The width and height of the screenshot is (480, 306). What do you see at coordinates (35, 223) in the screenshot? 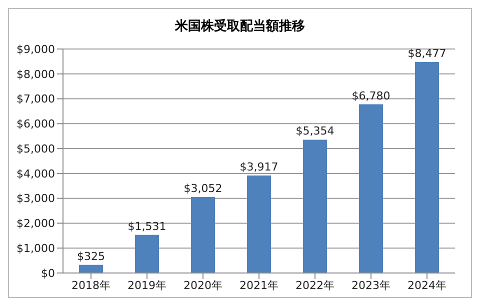
I see `y-tick-label: $2,000` at bounding box center [35, 223].